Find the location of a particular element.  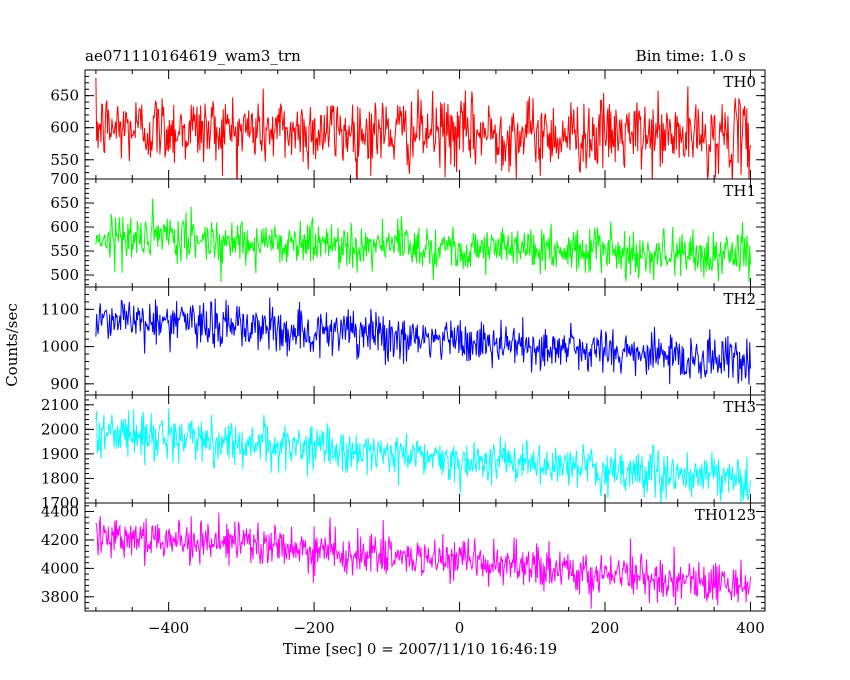

y-tick-label: 1000 is located at coordinates (60, 347).